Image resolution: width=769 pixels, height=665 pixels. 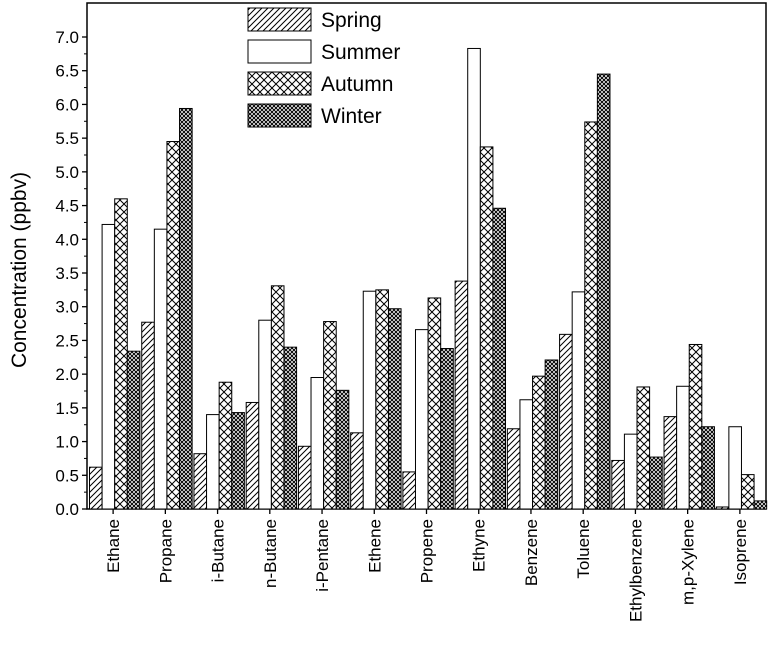 What do you see at coordinates (200, 481) in the screenshot?
I see `bar-spring-i-butane` at bounding box center [200, 481].